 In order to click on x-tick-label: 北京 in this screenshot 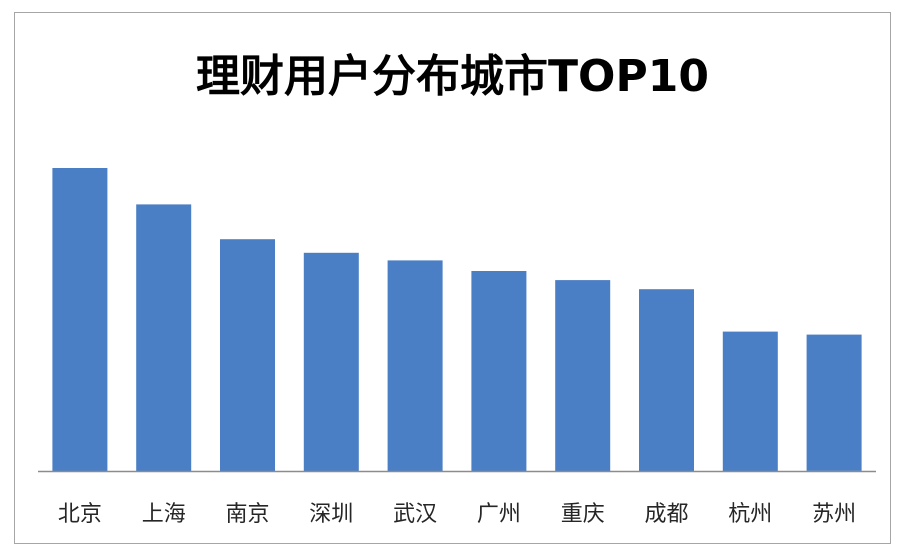, I will do `click(80, 514)`.